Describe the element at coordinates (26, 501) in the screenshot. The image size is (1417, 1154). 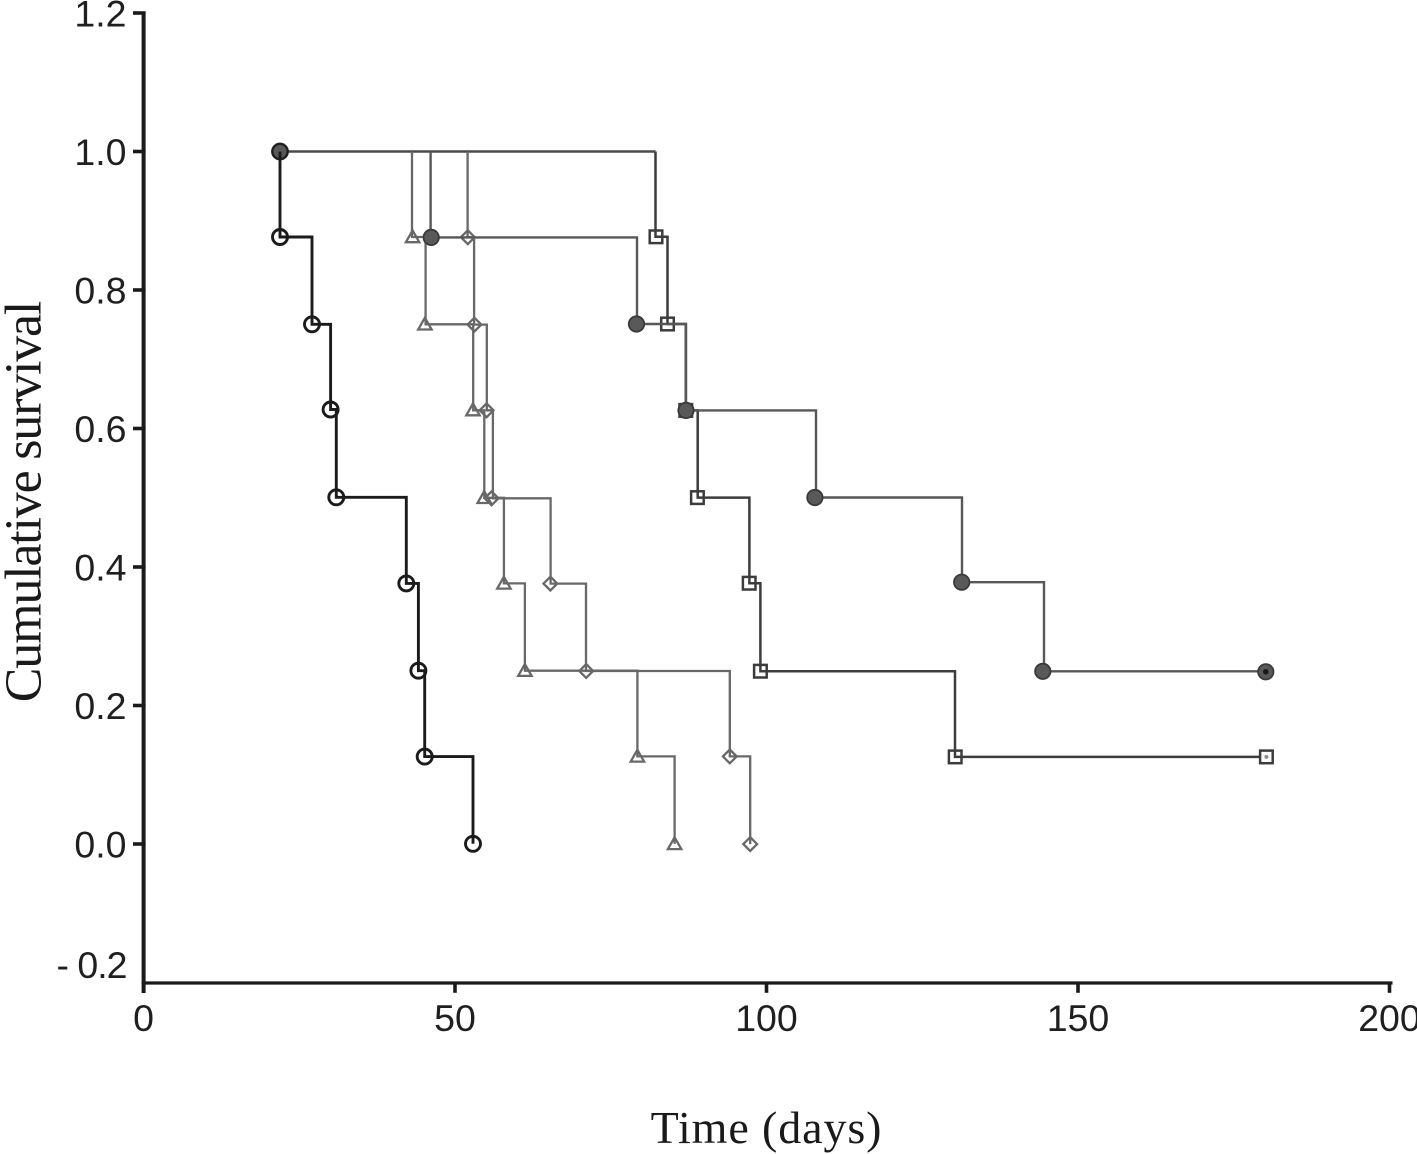
I see `svg-text: Cumulative survival` at that location.